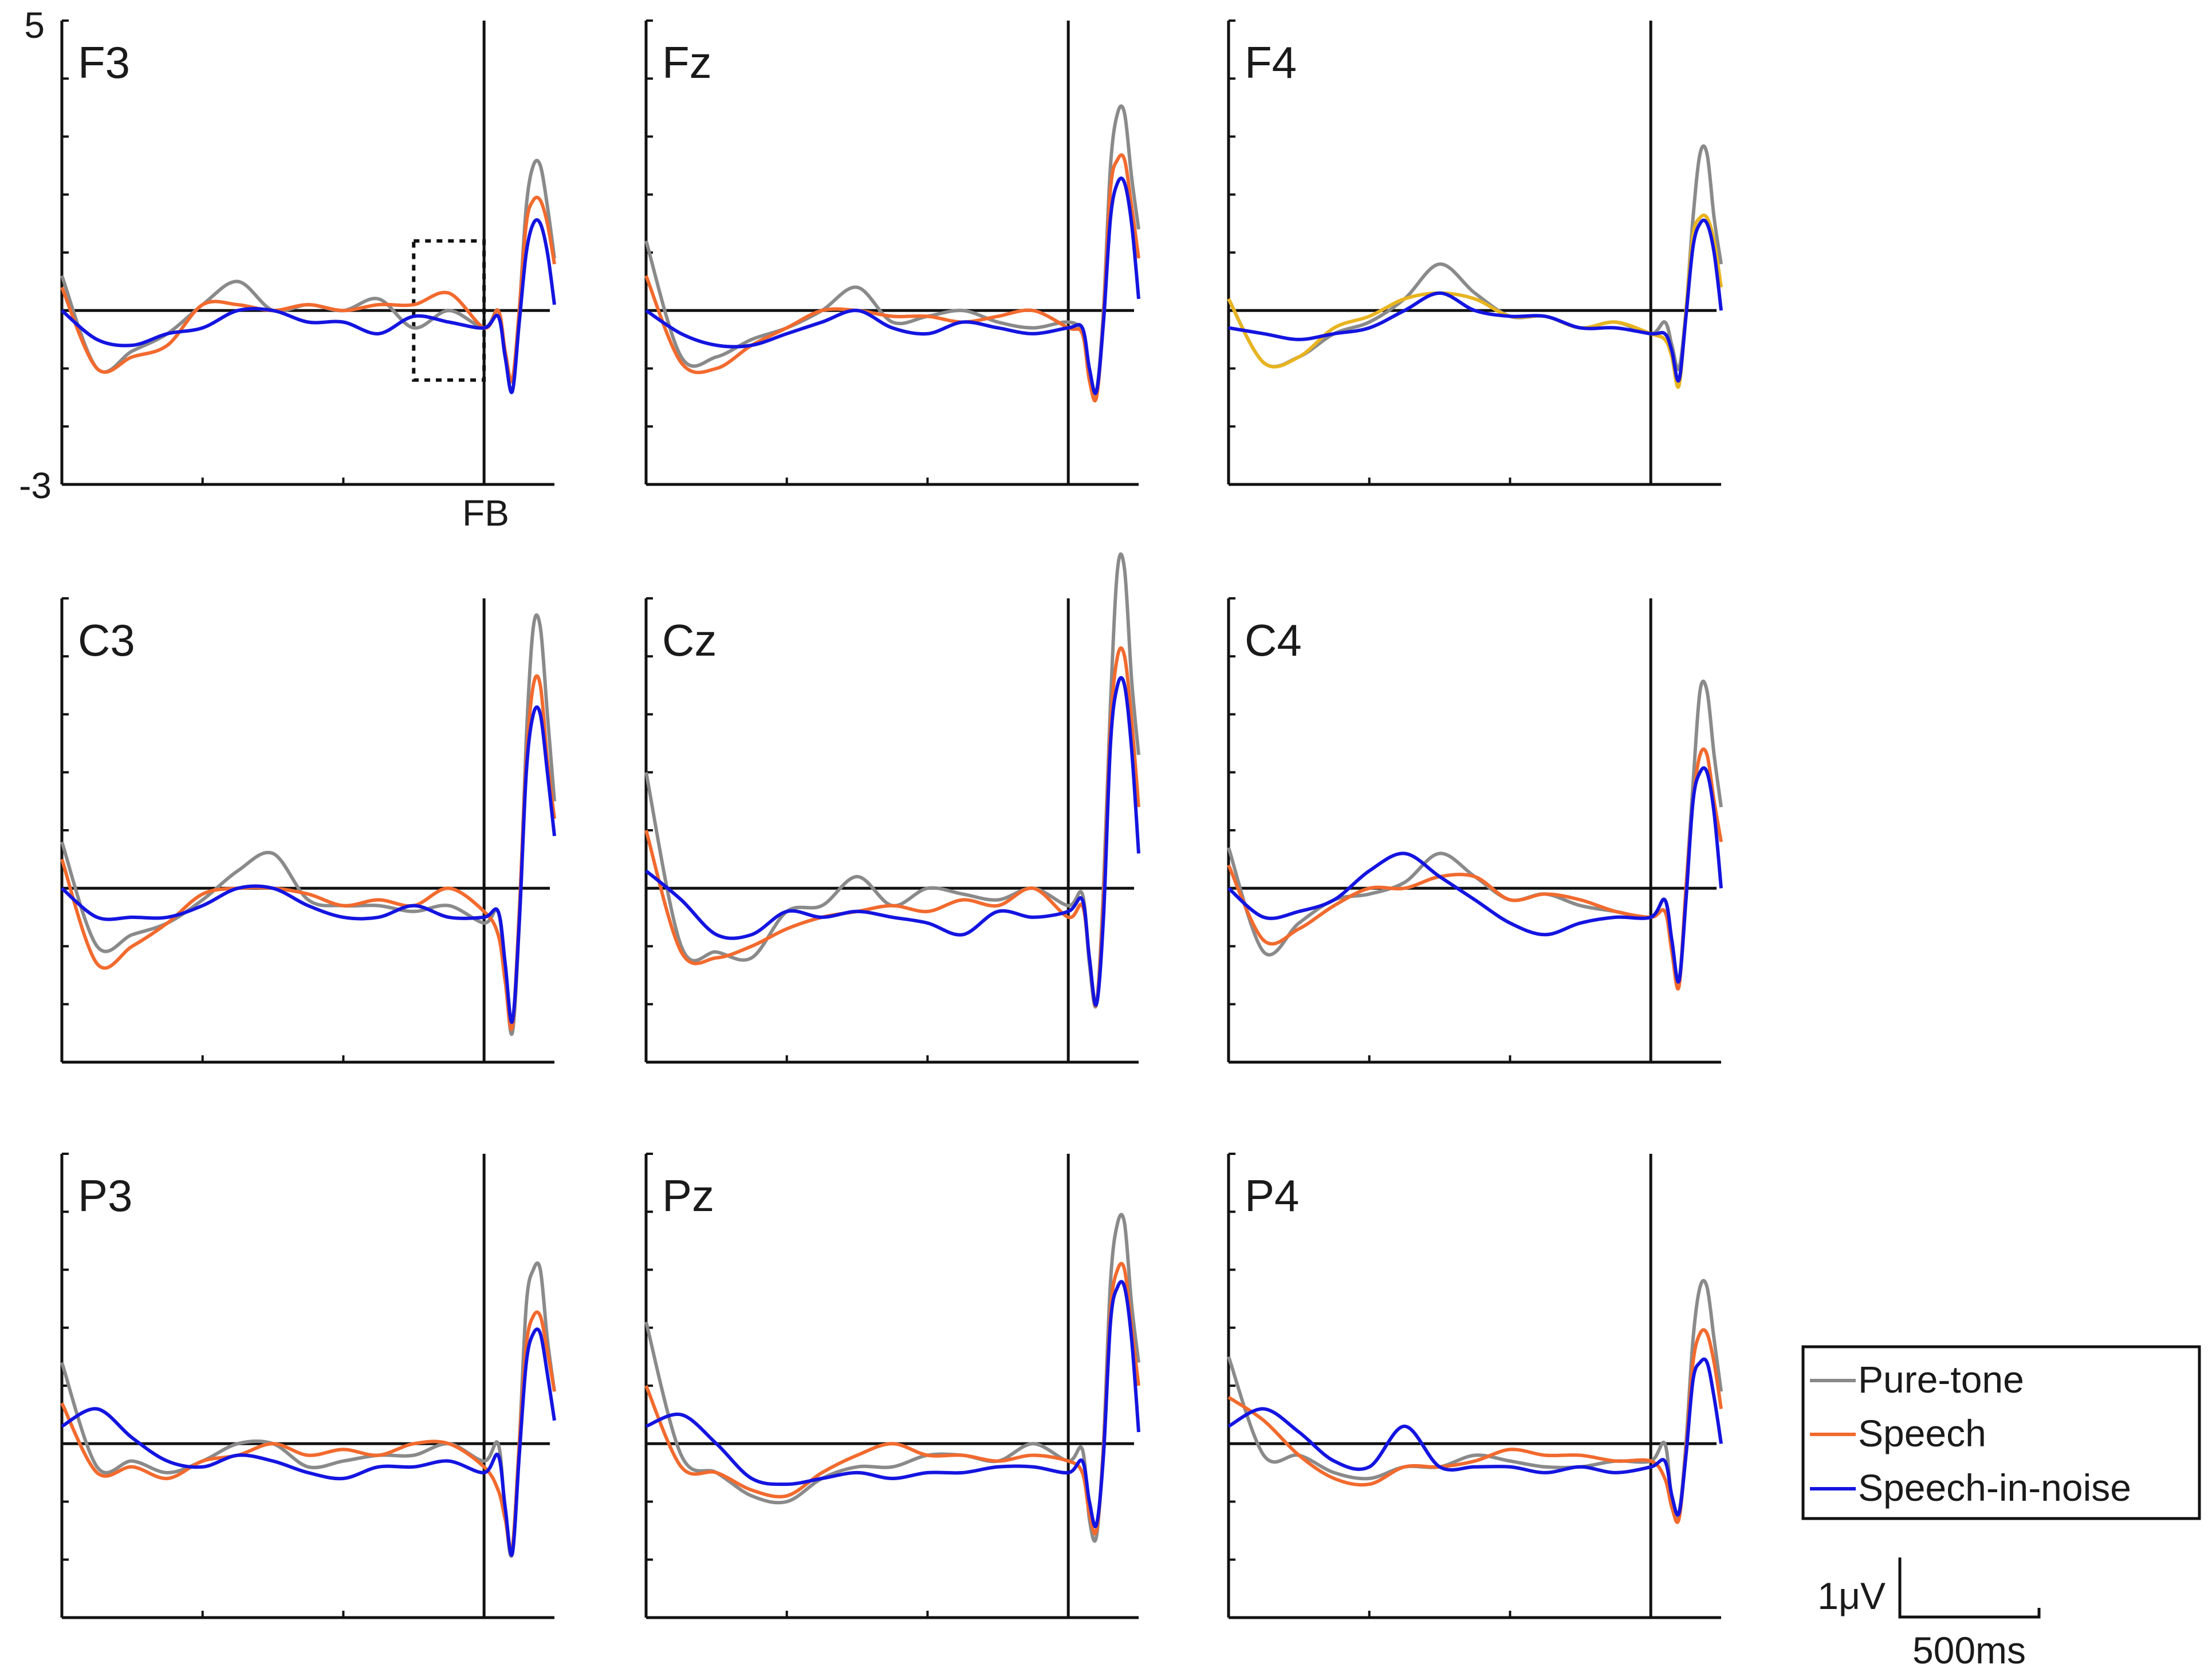 Image resolution: width=2212 pixels, height=1676 pixels. Describe the element at coordinates (308, 865) in the screenshot. I see `series-line-speech-in-noise-c3` at that location.